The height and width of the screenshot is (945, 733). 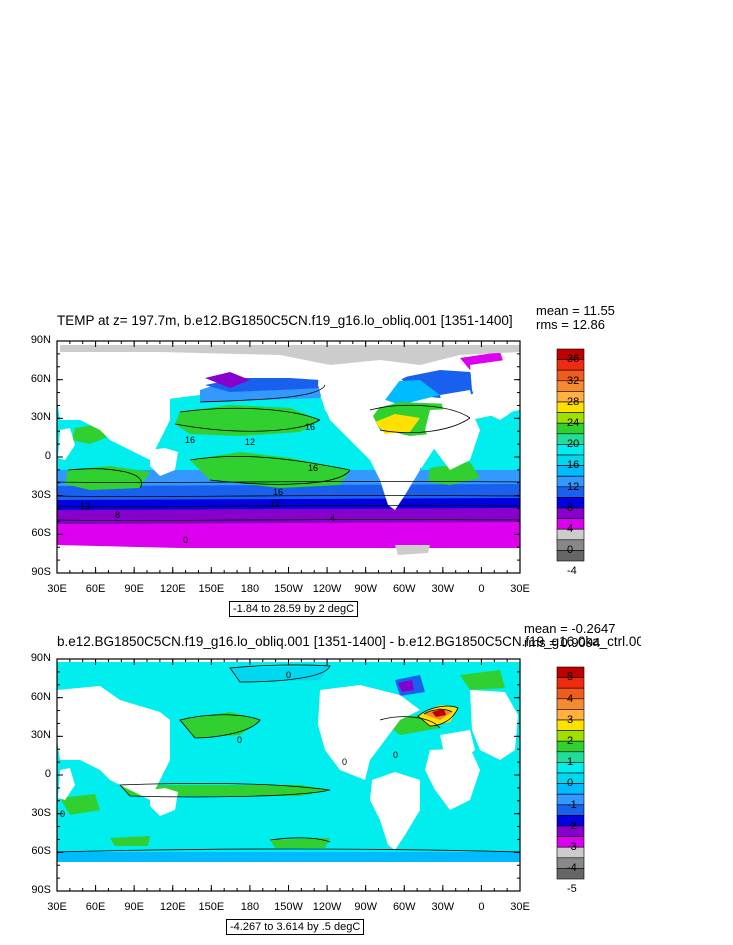 I want to click on panel-1-colorbar-label: 20, so click(x=573, y=444).